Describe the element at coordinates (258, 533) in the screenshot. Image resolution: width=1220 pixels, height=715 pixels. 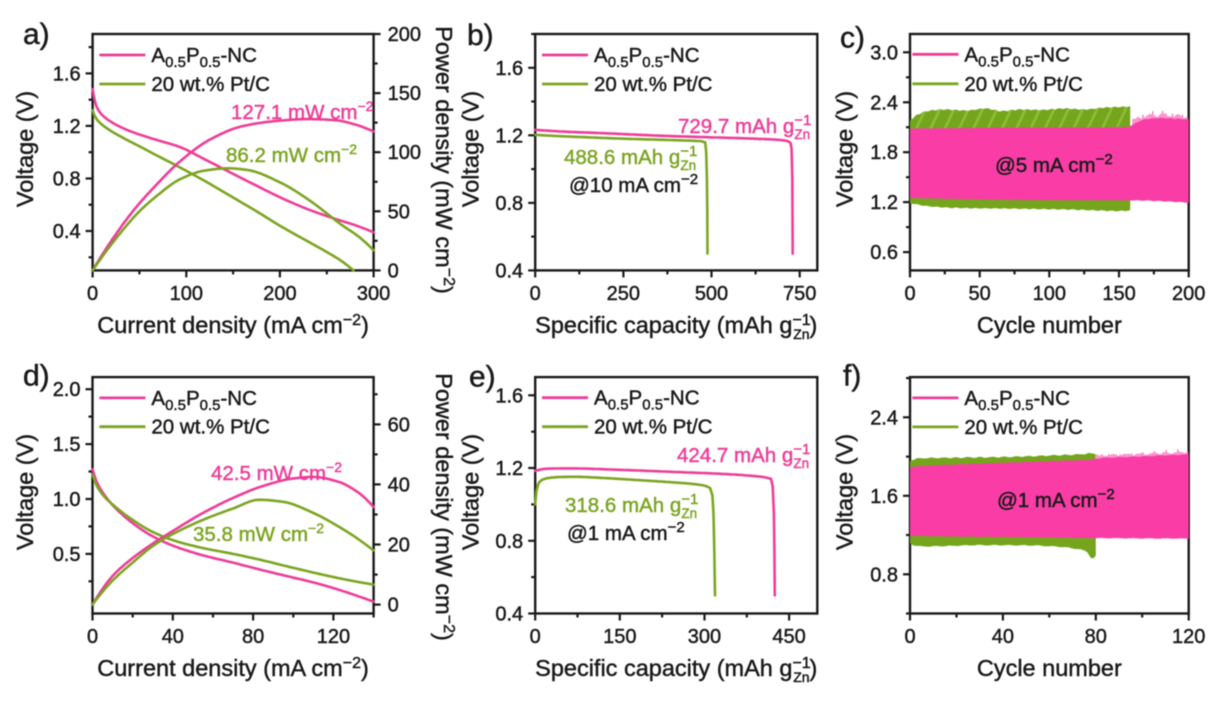
I see `svg-text: 35.8 mW cm−2` at that location.